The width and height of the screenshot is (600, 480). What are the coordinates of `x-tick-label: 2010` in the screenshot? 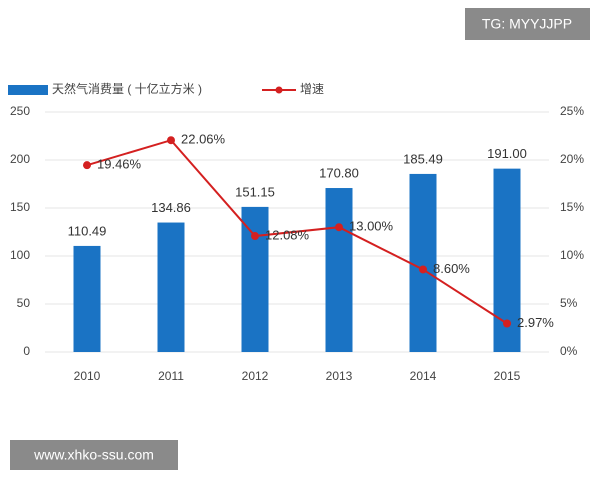 It's located at (87, 376).